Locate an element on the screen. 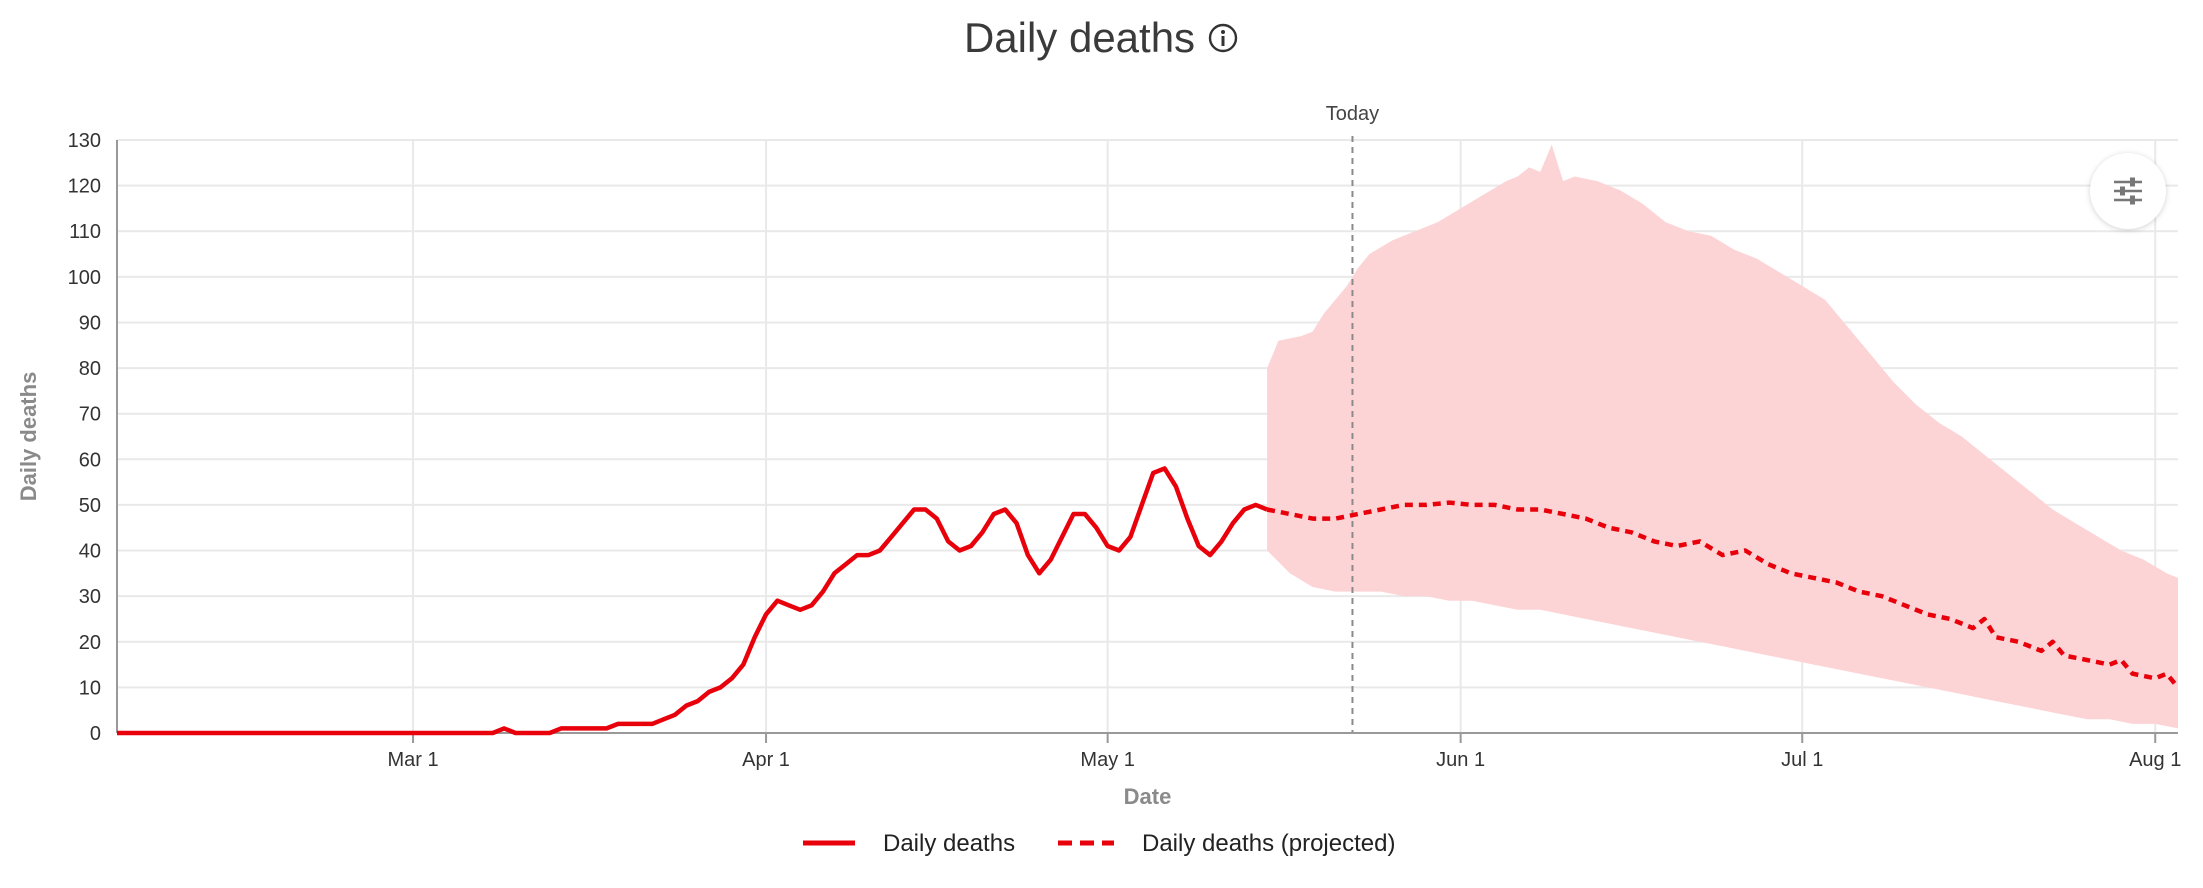 This screenshot has width=2203, height=888. y-tick-label: 60 is located at coordinates (90, 460).